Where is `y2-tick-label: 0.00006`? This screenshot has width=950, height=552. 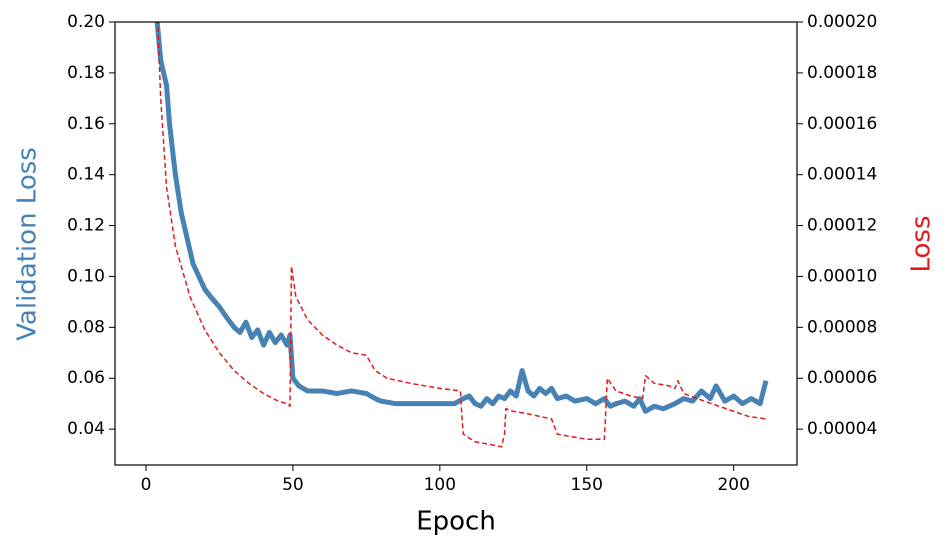 y2-tick-label: 0.00006 is located at coordinates (842, 378).